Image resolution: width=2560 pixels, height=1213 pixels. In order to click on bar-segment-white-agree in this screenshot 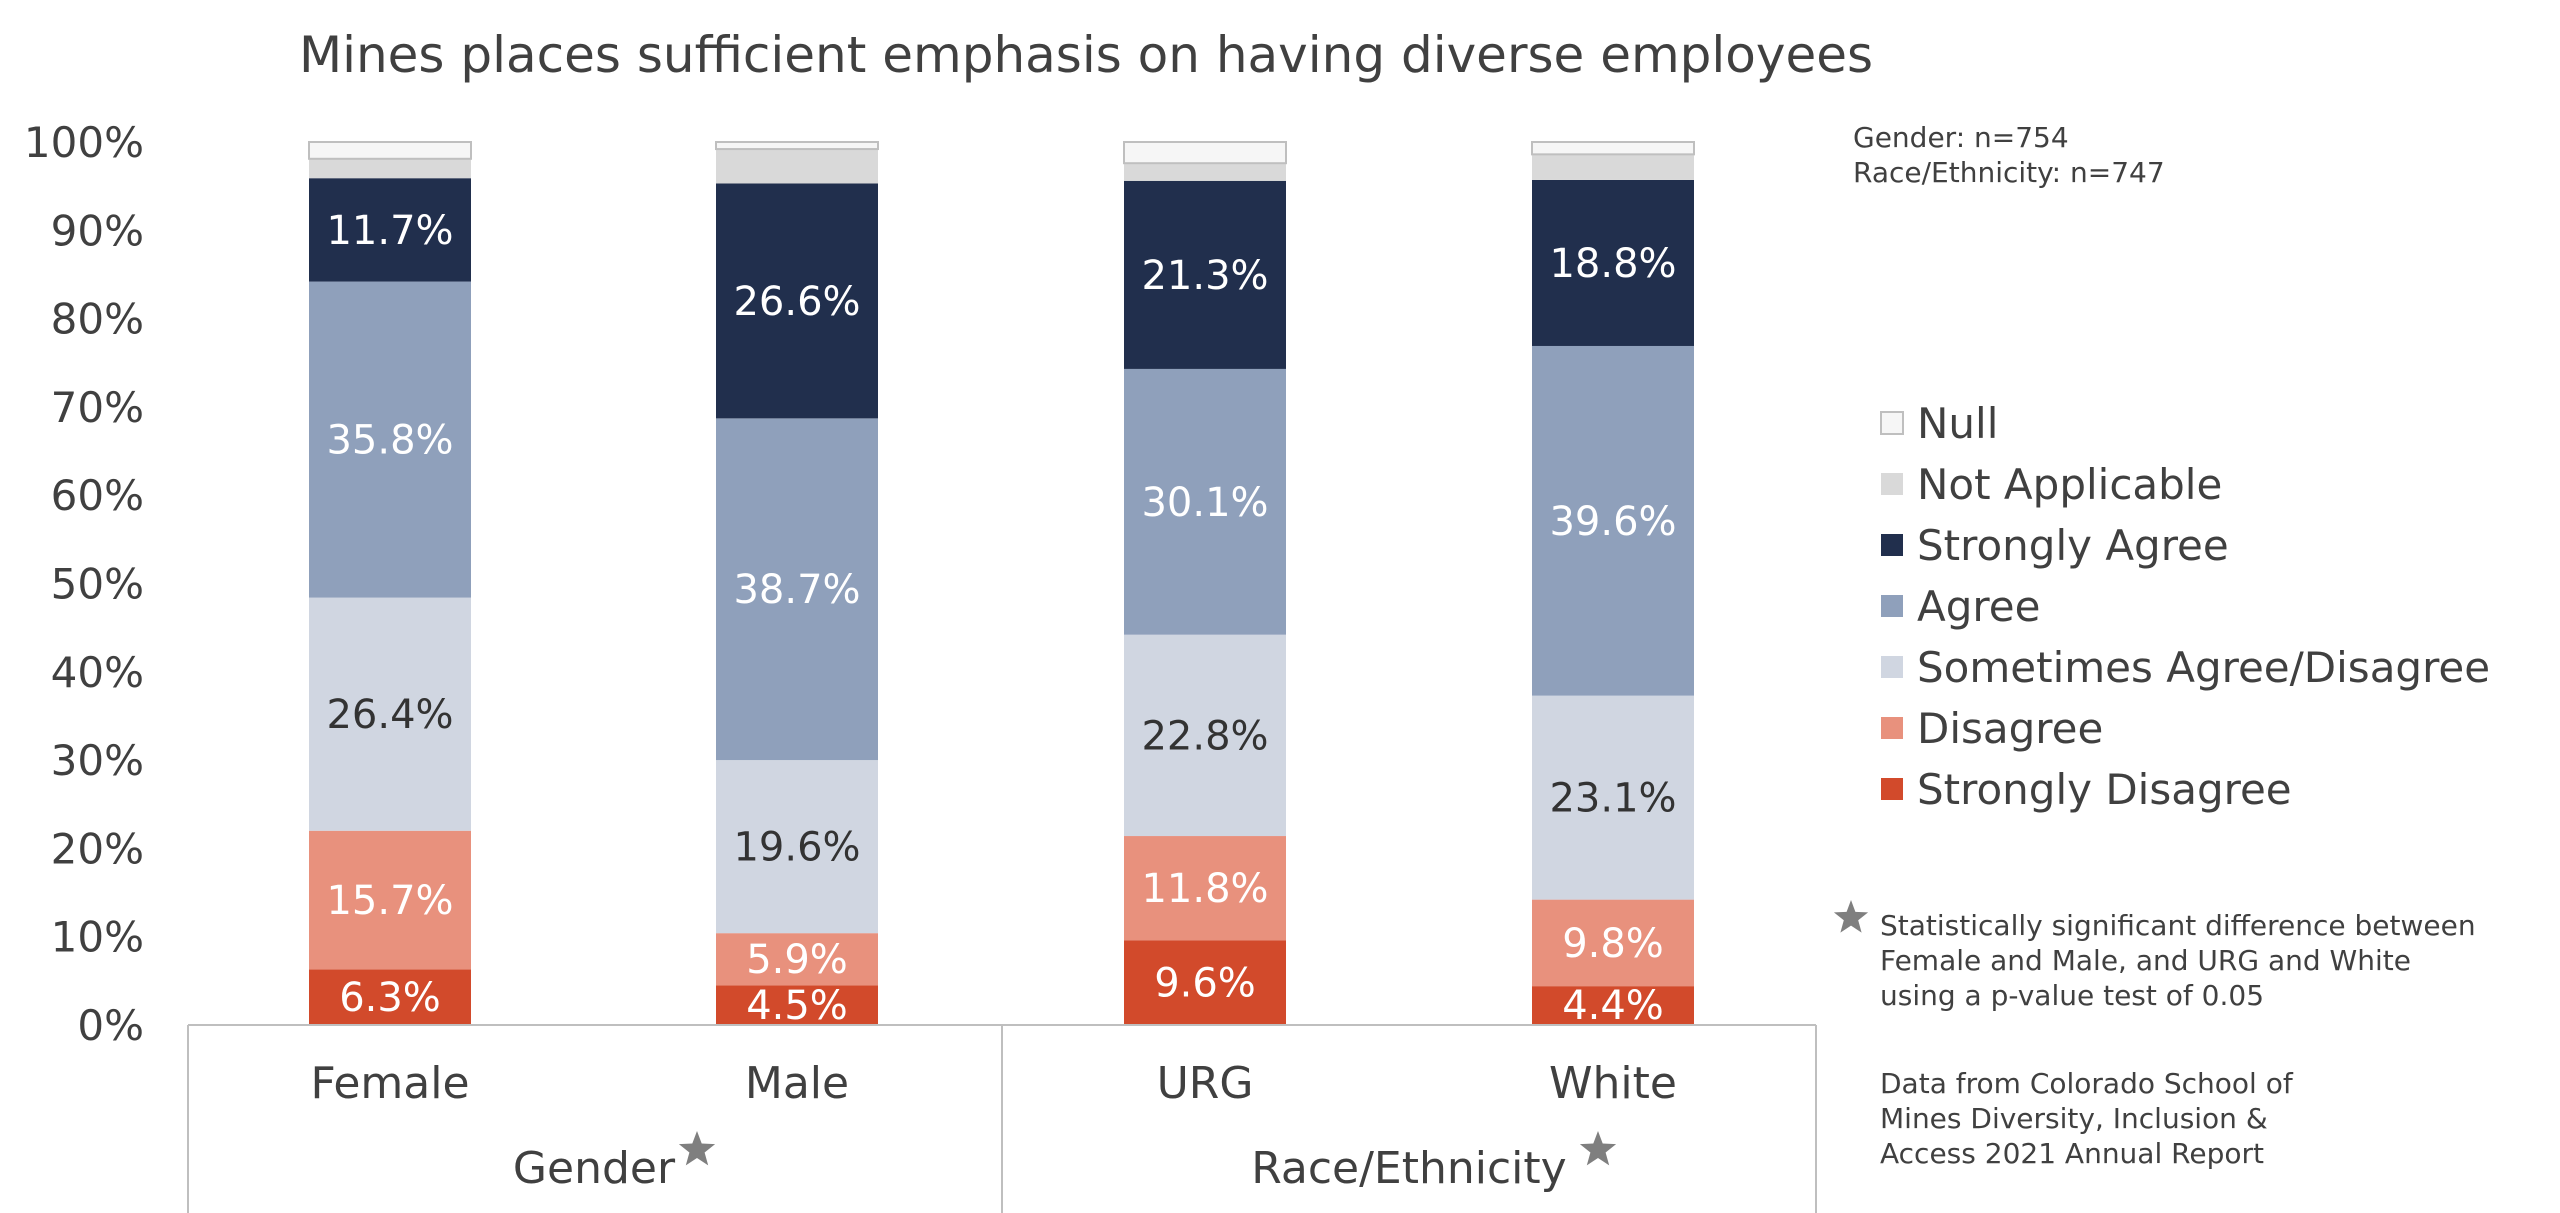, I will do `click(1613, 520)`.